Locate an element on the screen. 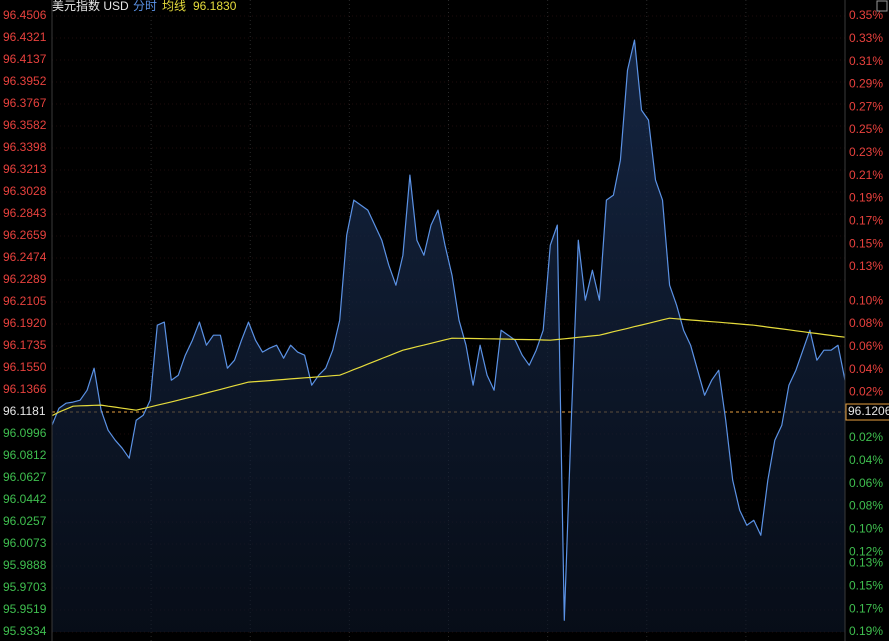 This screenshot has height=641, width=889. y2-tick-label: 0.25% is located at coordinates (866, 129).